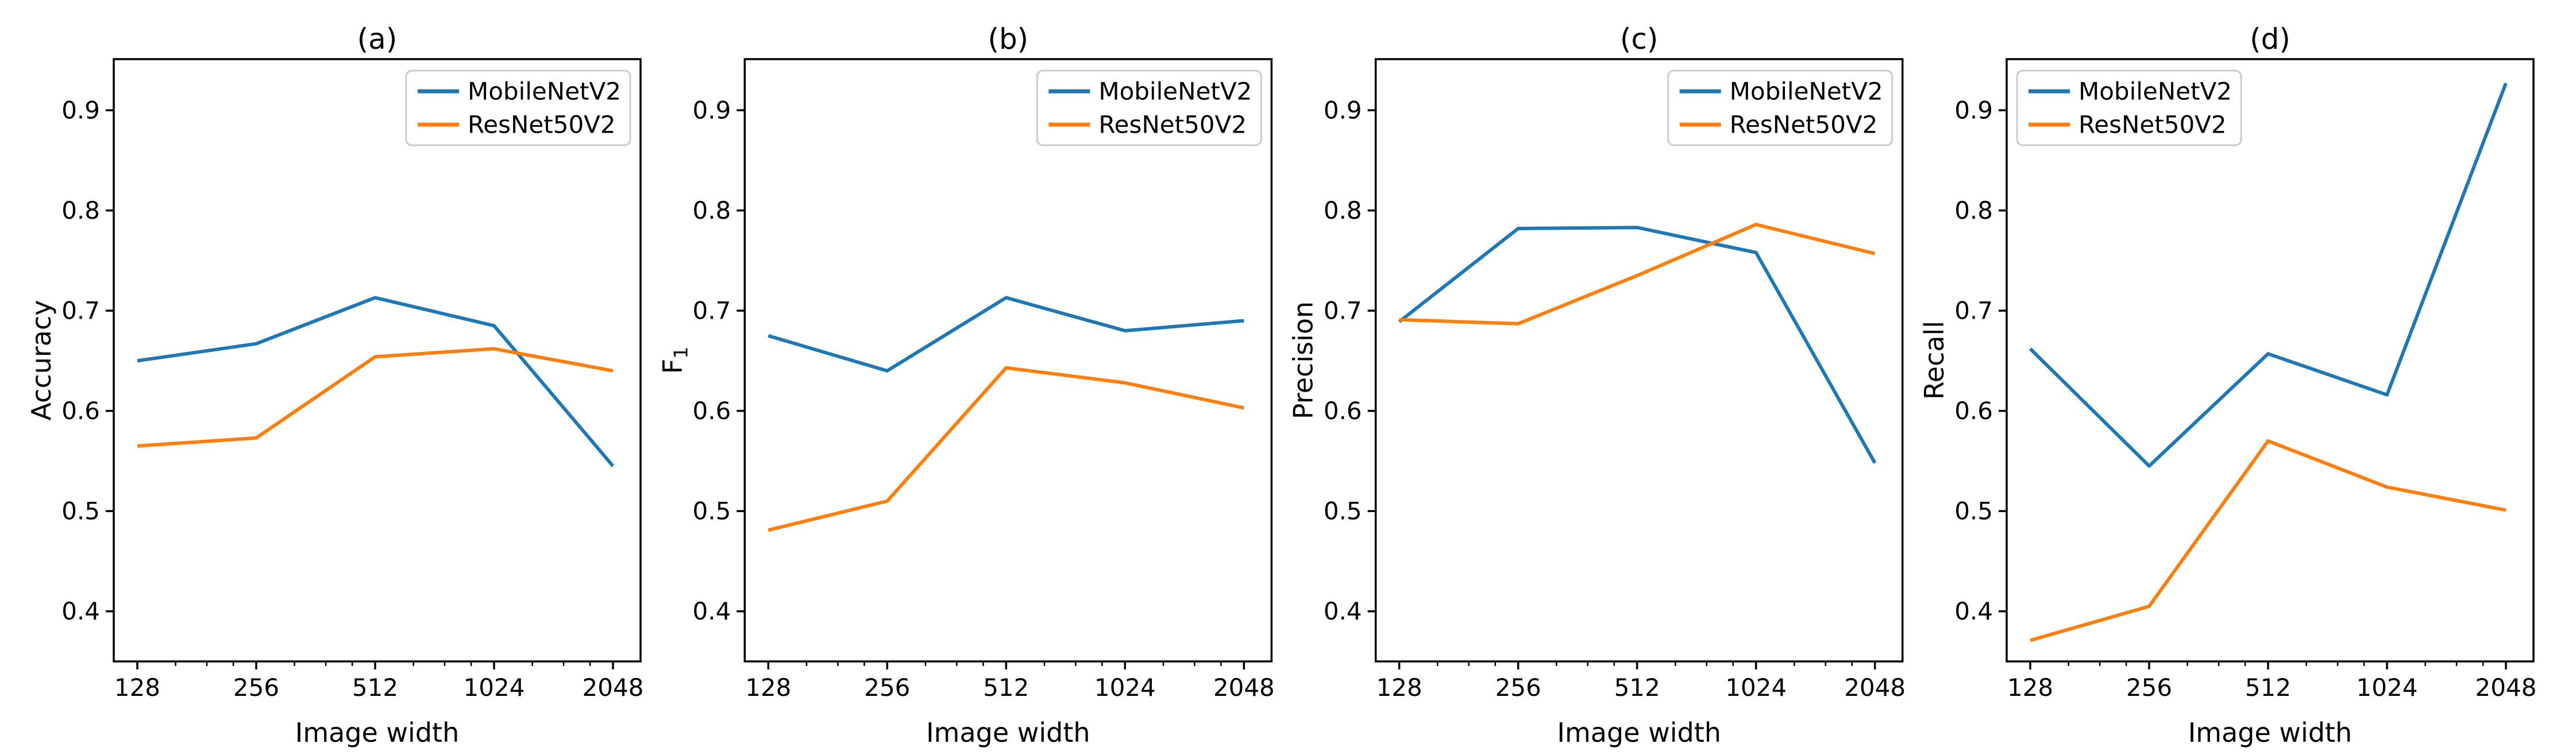 The width and height of the screenshot is (2576, 755). What do you see at coordinates (41, 360) in the screenshot?
I see `y-axis-label: Accuracy` at bounding box center [41, 360].